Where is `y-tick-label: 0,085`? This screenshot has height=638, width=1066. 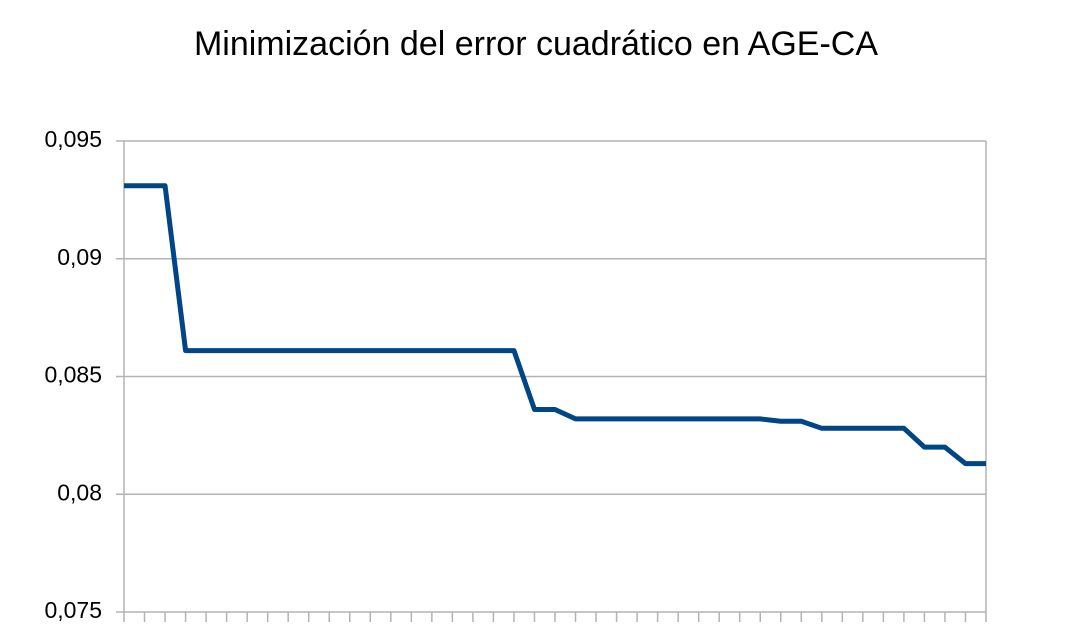 y-tick-label: 0,085 is located at coordinates (73, 375).